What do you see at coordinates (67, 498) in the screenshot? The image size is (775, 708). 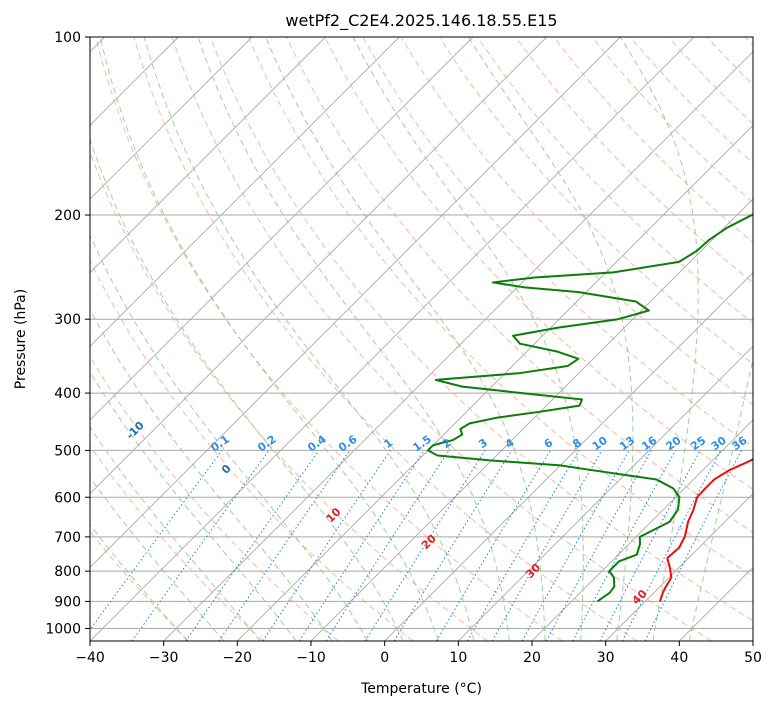 I see `y-tick-label: 600` at bounding box center [67, 498].